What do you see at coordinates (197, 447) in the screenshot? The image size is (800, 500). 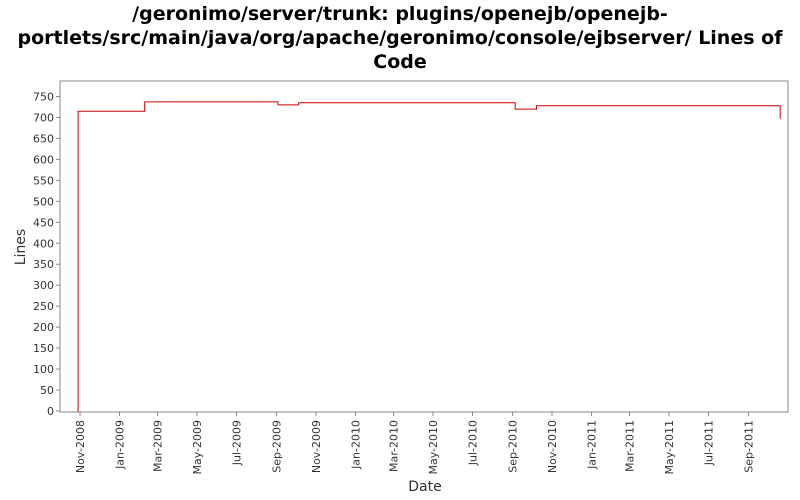 I see `x-tick-label: May-2009` at bounding box center [197, 447].